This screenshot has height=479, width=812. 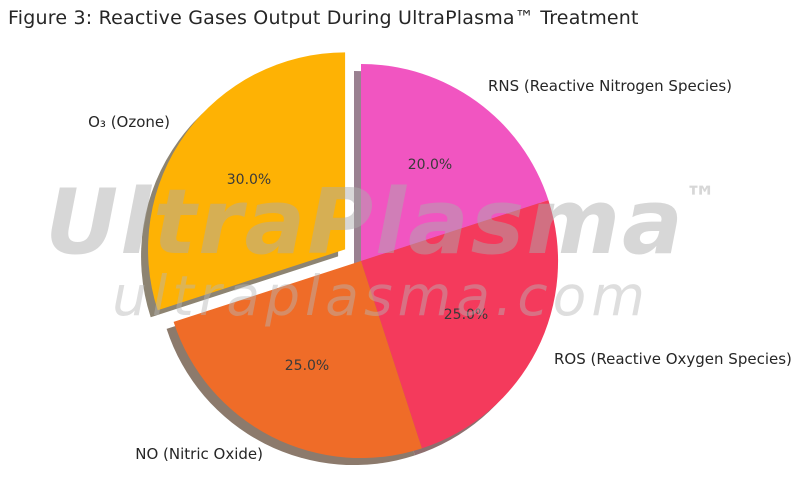 I want to click on slice-label-o3: O₃ (Ozone), so click(x=129, y=122).